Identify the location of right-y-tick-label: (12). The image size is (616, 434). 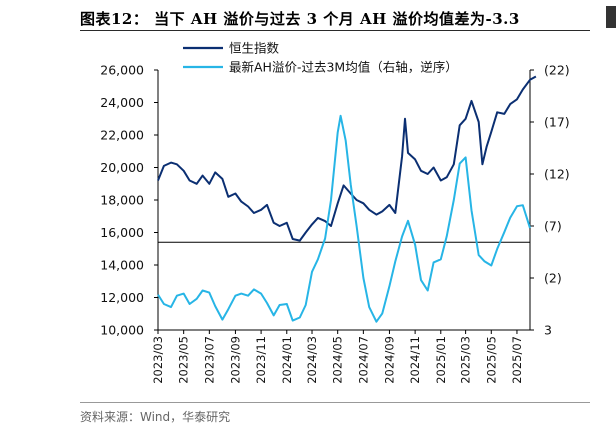
(557, 174).